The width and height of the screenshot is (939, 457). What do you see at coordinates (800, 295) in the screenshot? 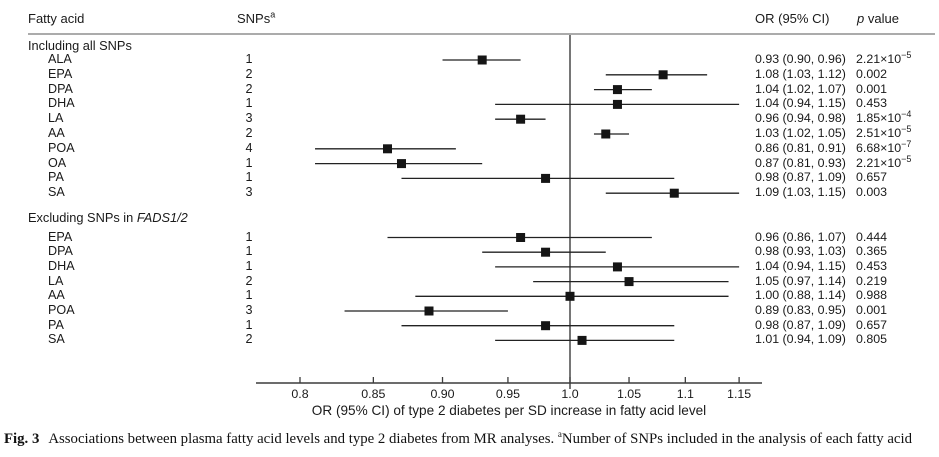
I see `or-ci-value: 1.00 (0.88, 1.14)` at bounding box center [800, 295].